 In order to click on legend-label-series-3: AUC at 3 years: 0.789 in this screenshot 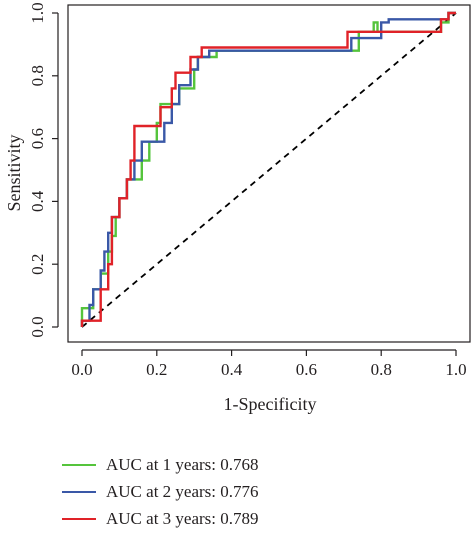, I will do `click(182, 518)`.